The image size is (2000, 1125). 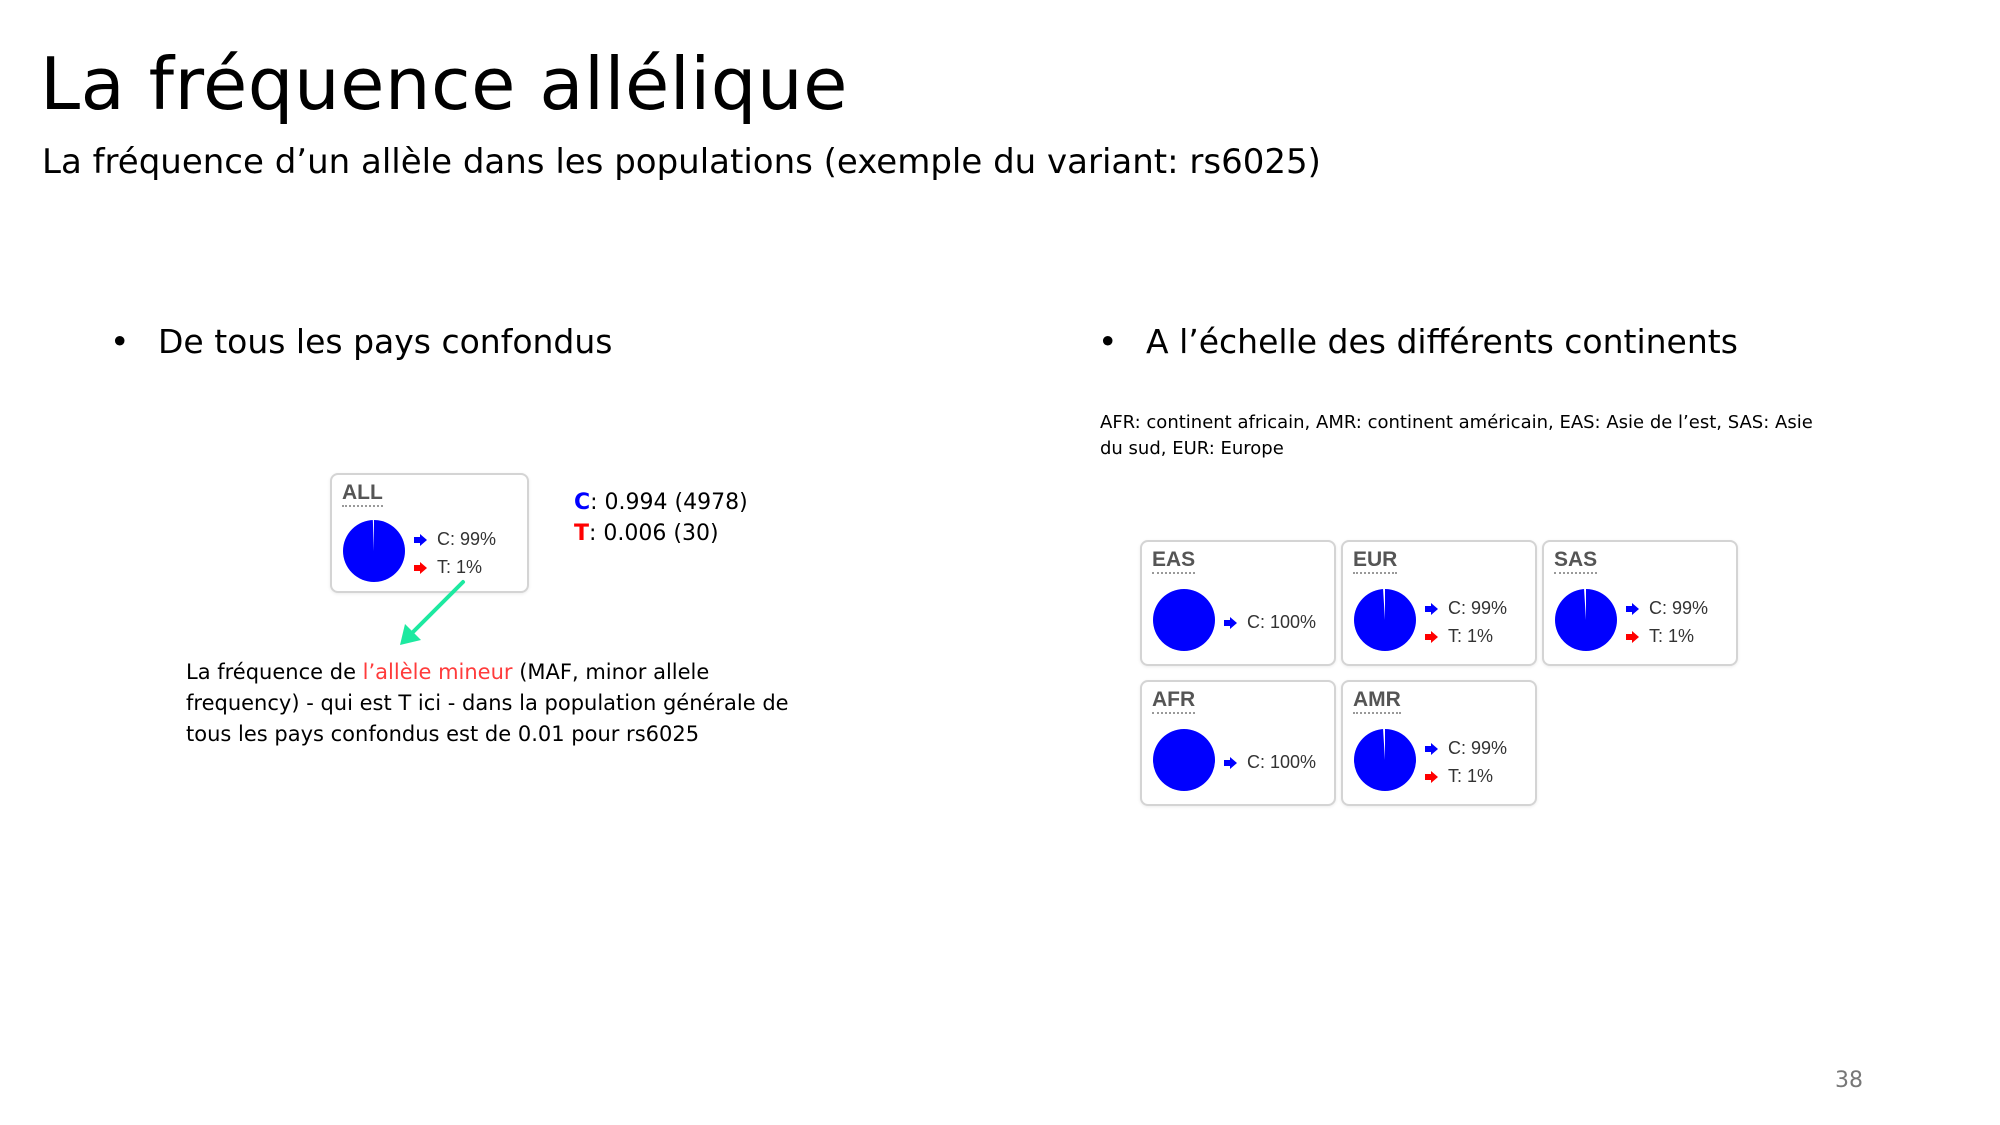 I want to click on allele-c-value: : 0.994 (4978), so click(x=669, y=502).